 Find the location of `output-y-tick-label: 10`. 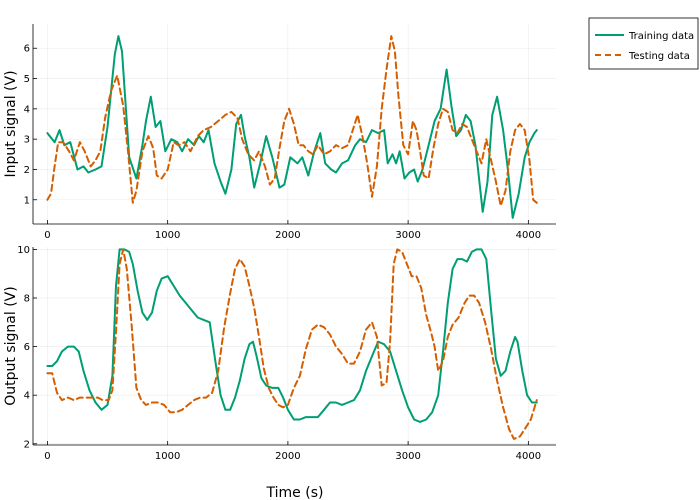

output-y-tick-label: 10 is located at coordinates (23, 250).